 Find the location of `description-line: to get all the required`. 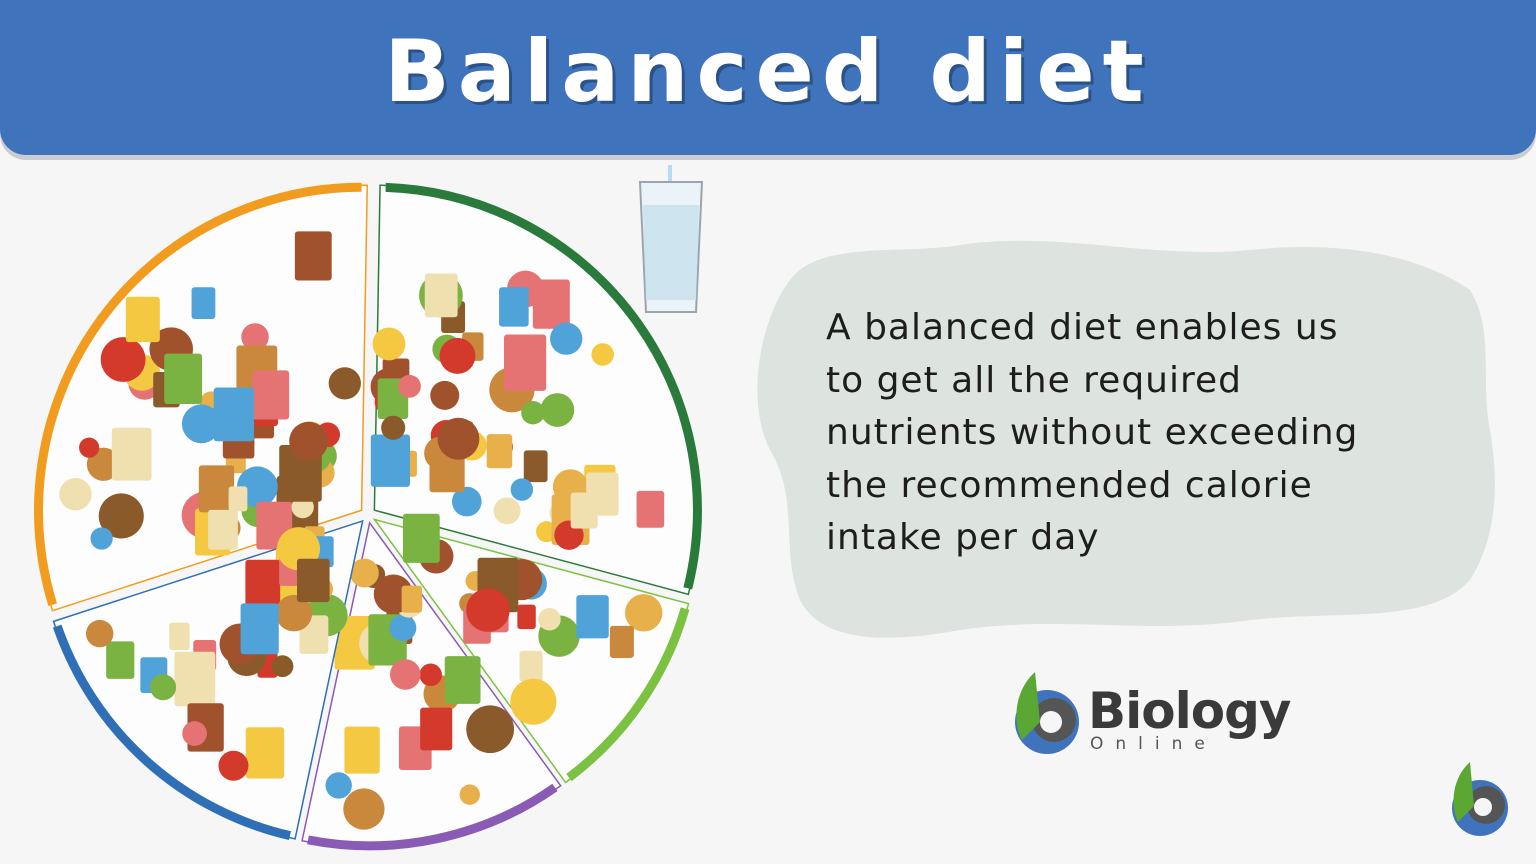

description-line: to get all the required is located at coordinates (1034, 380).